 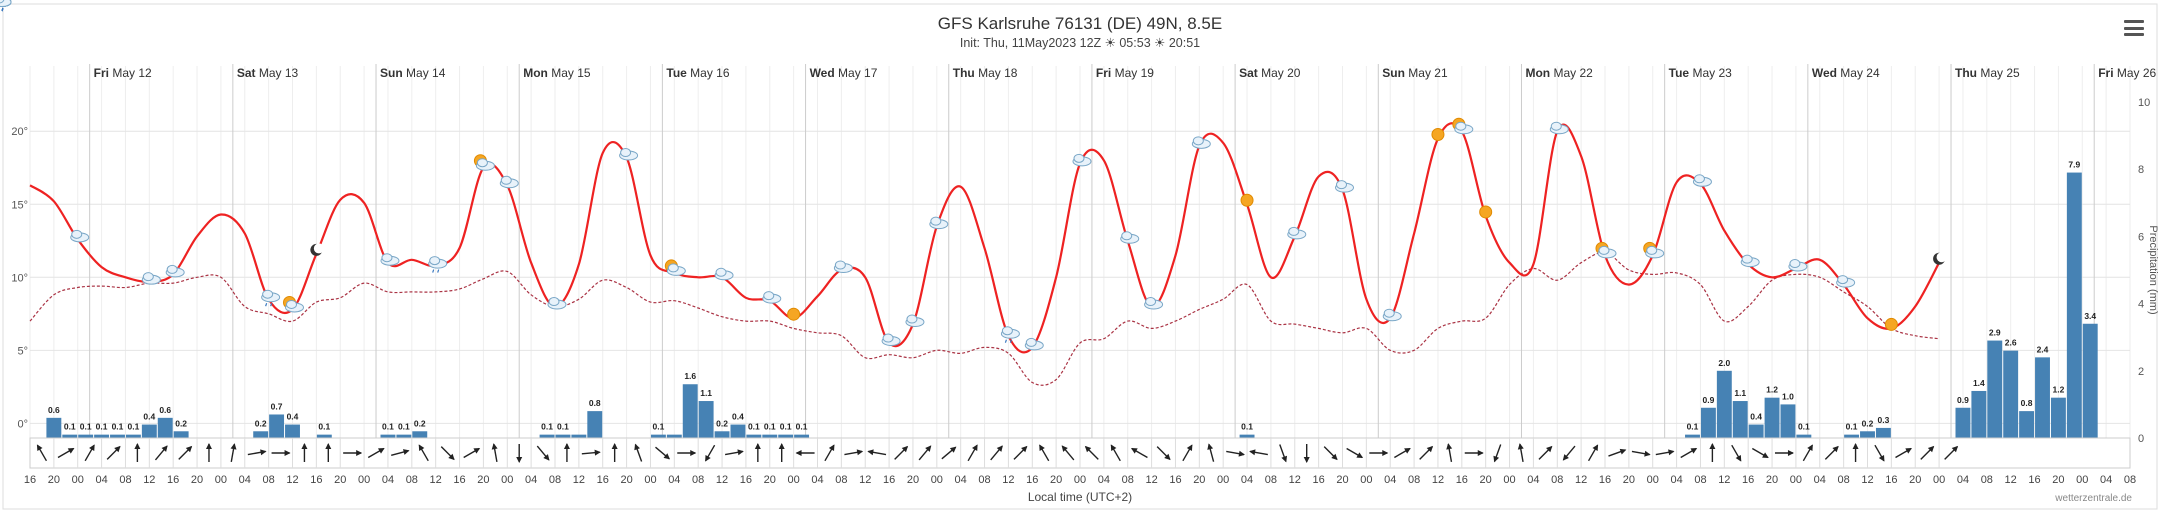 What do you see at coordinates (856, 73) in the screenshot?
I see `day-label-date: May 17` at bounding box center [856, 73].